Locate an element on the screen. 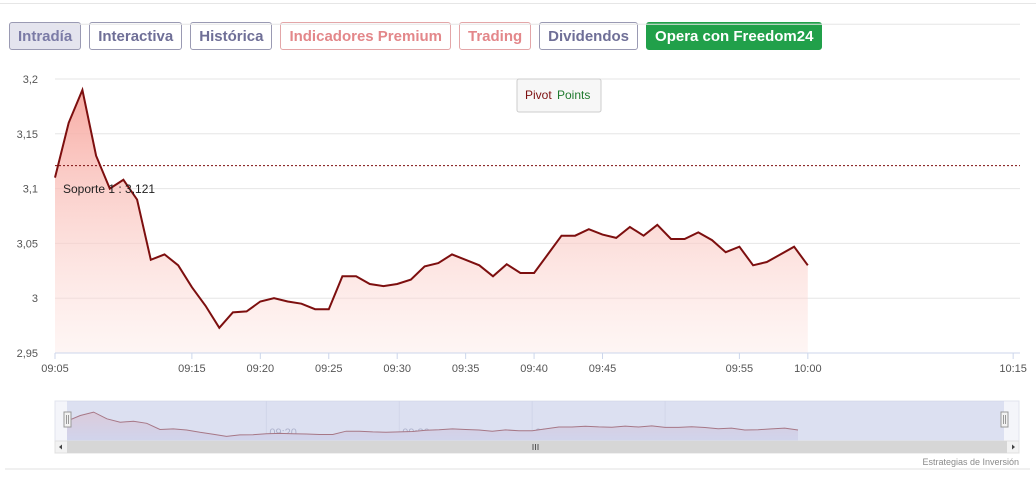 This screenshot has height=479, width=1036. x-tick-label: 09:15 is located at coordinates (192, 369).